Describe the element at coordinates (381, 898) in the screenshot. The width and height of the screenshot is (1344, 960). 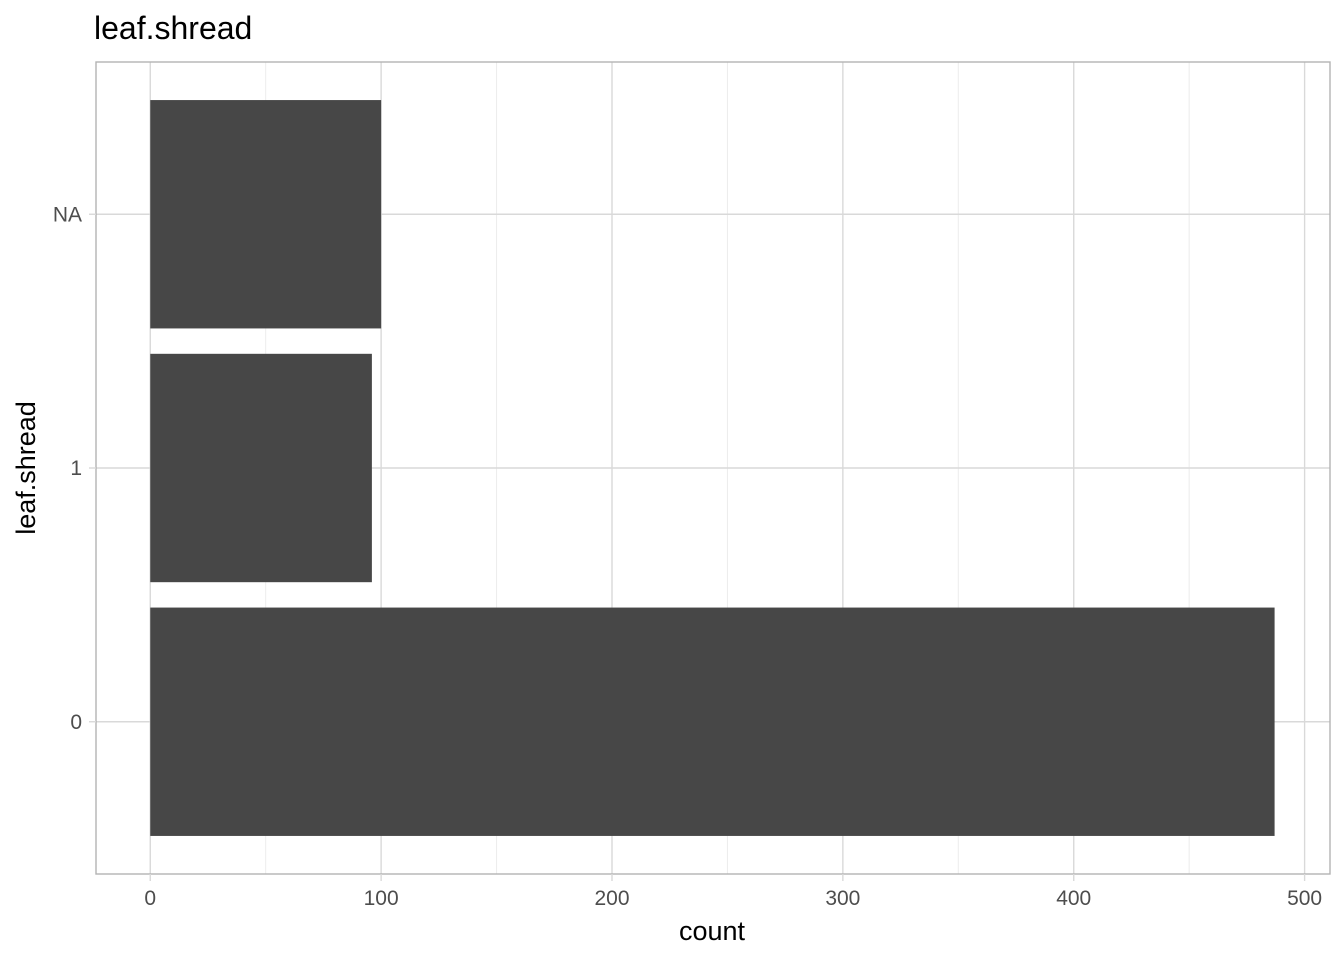
I see `x-tick-label: 100` at that location.